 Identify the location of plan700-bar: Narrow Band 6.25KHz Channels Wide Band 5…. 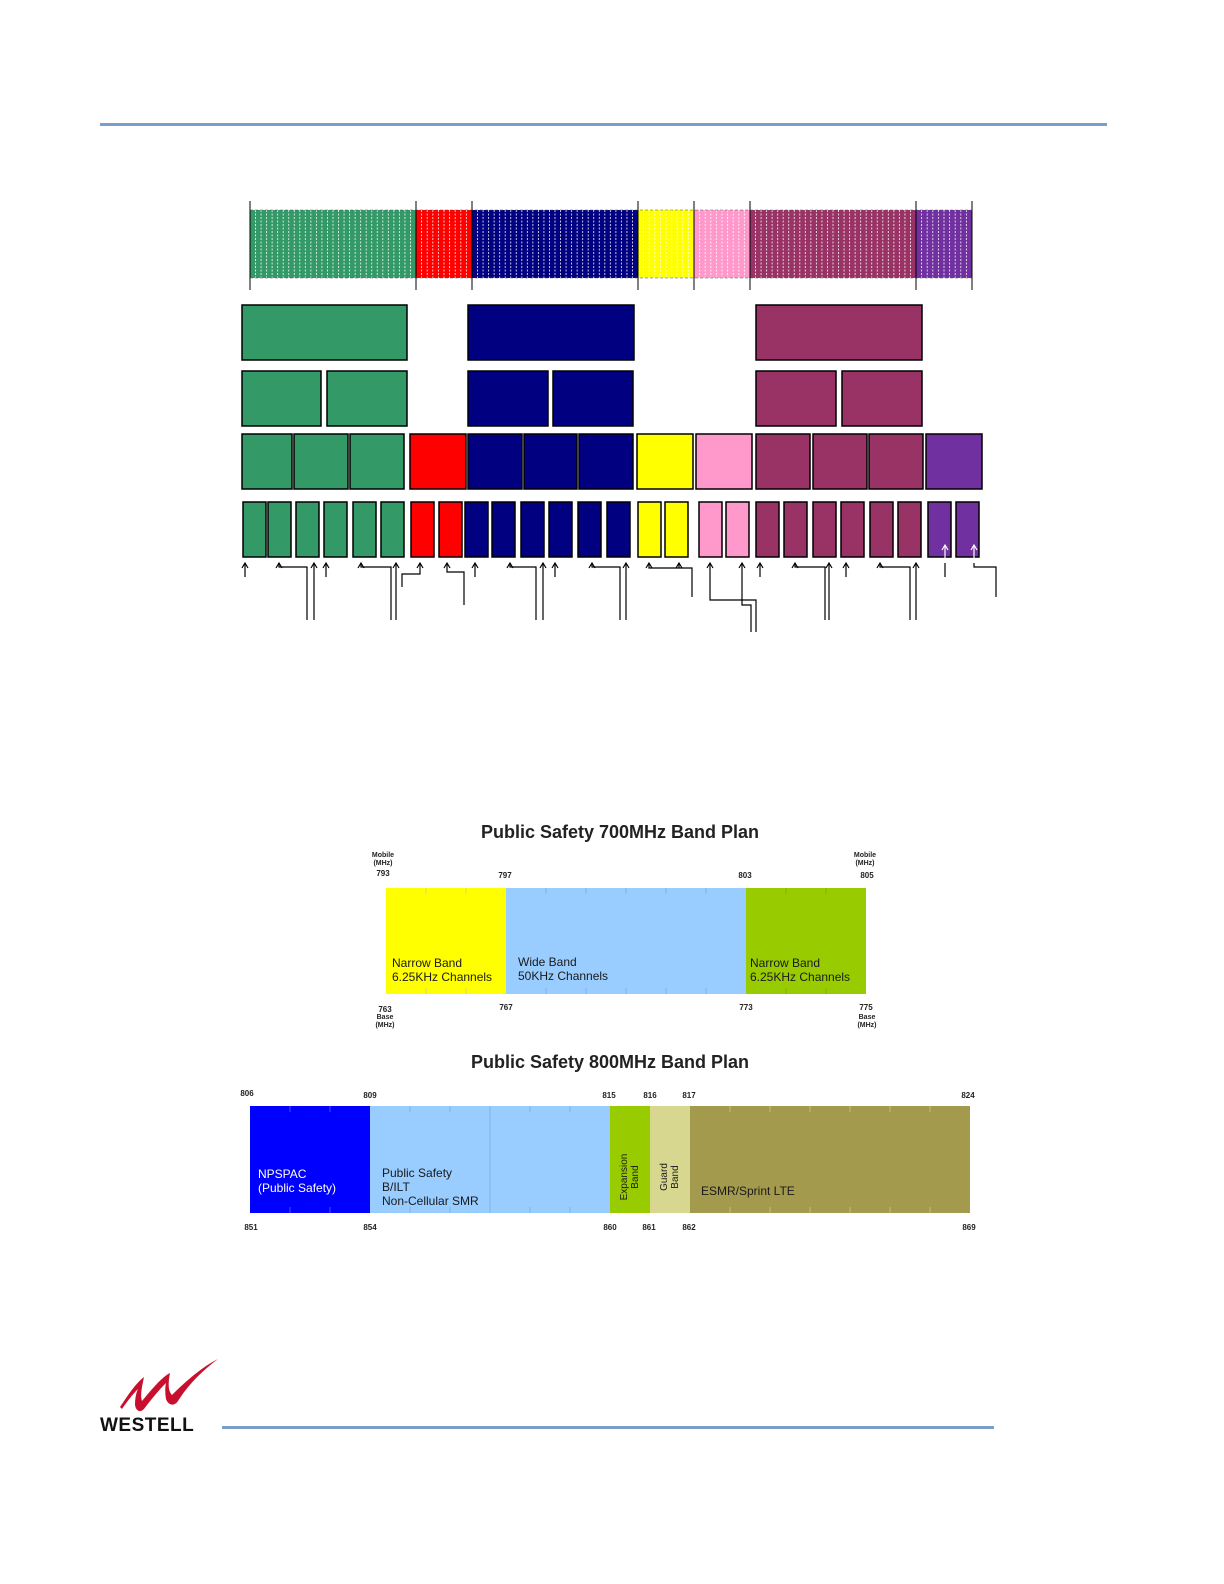
(626, 941).